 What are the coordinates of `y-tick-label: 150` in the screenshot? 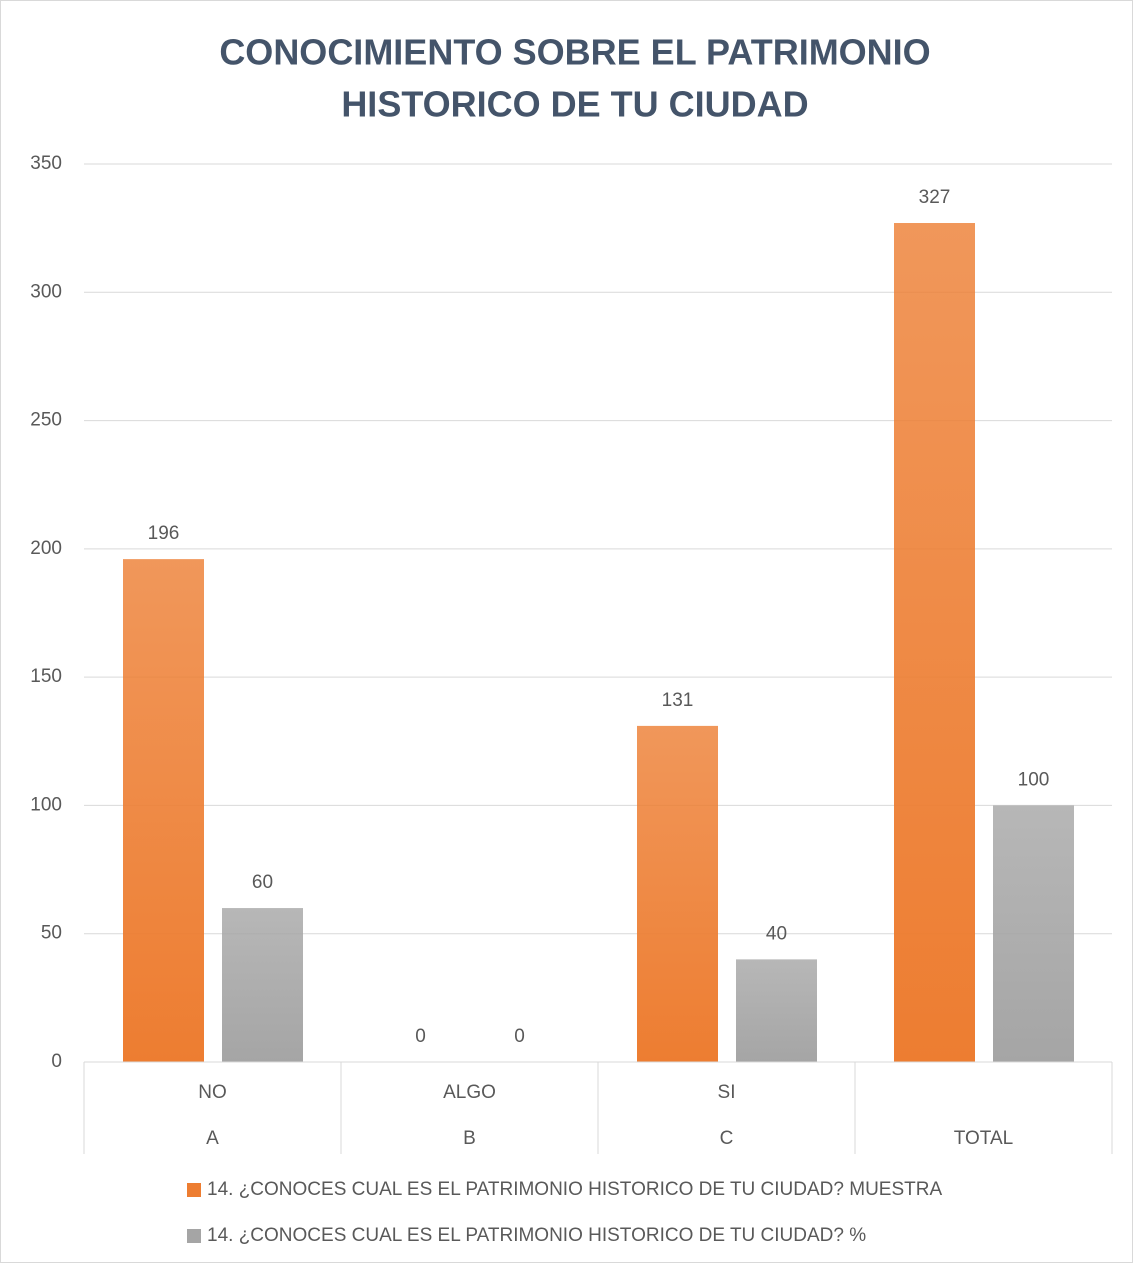 It's located at (46, 676).